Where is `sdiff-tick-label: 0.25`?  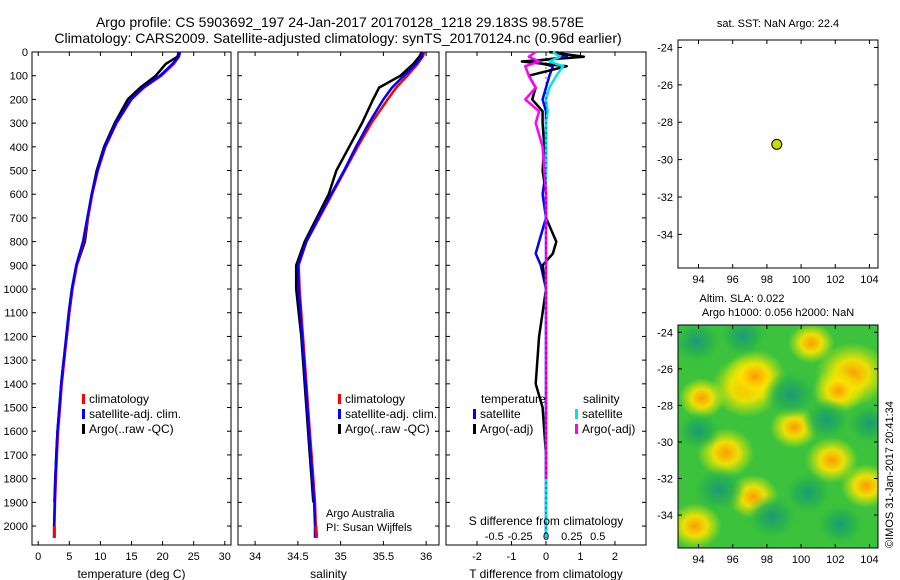
sdiff-tick-label: 0.25 is located at coordinates (571, 537).